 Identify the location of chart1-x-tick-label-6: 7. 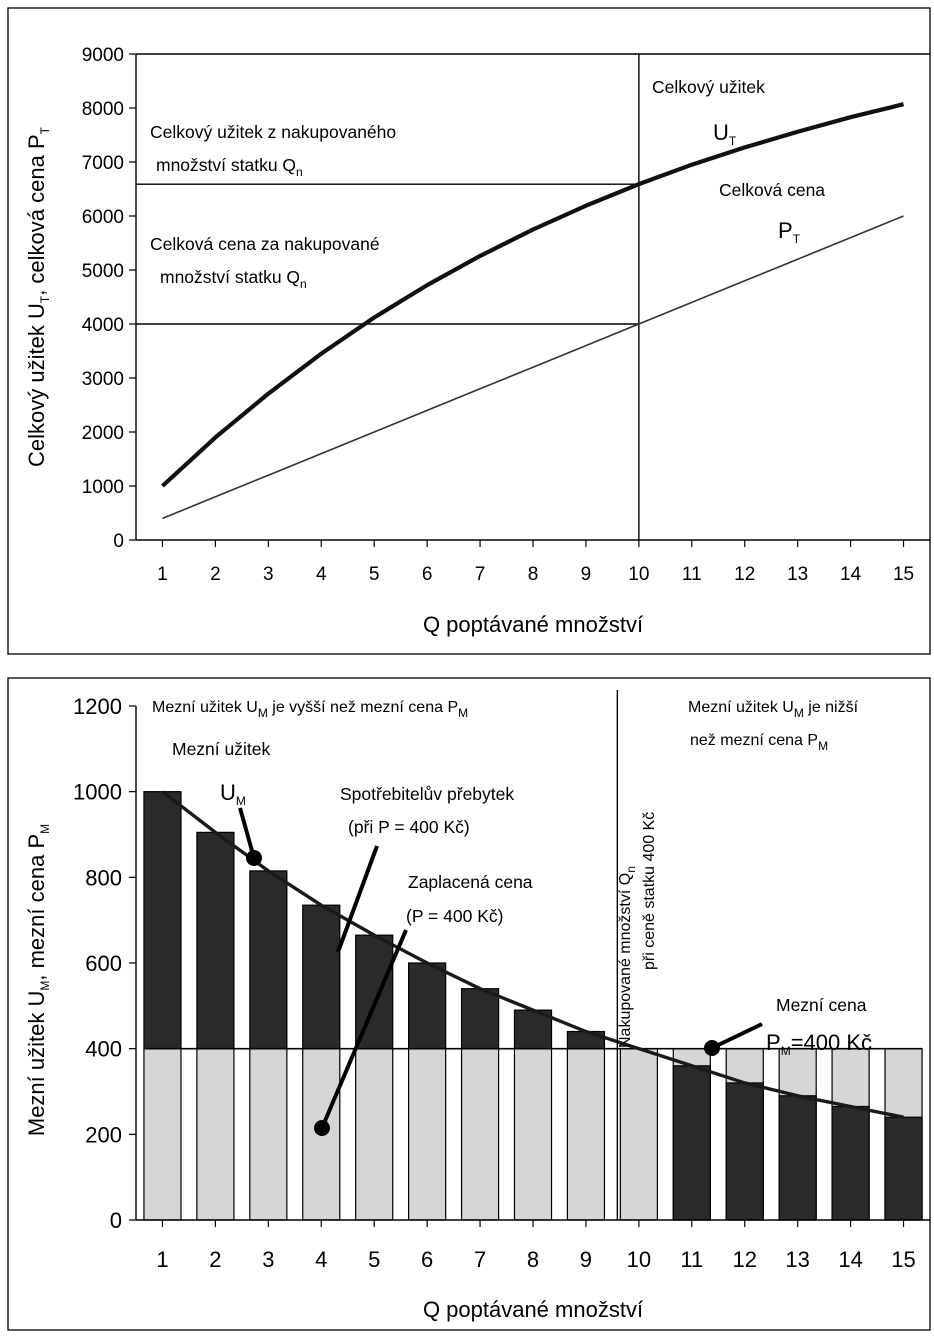
(480, 574).